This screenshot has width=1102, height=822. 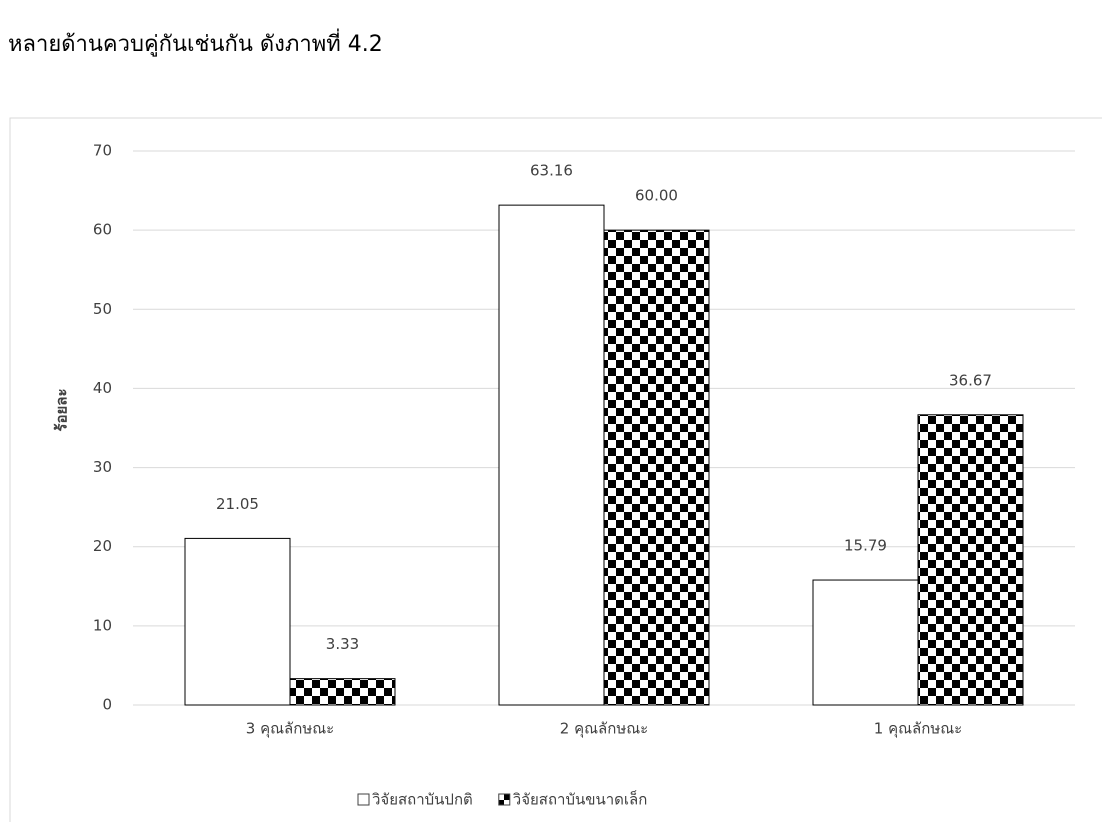 I want to click on y-tick-label: 60, so click(x=102, y=230).